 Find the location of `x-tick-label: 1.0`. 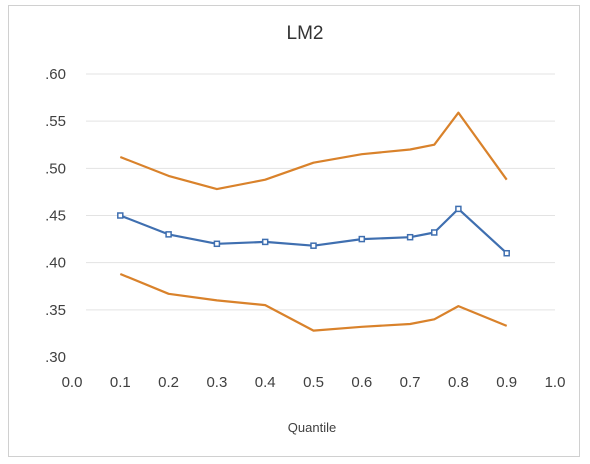

x-tick-label: 1.0 is located at coordinates (555, 382).